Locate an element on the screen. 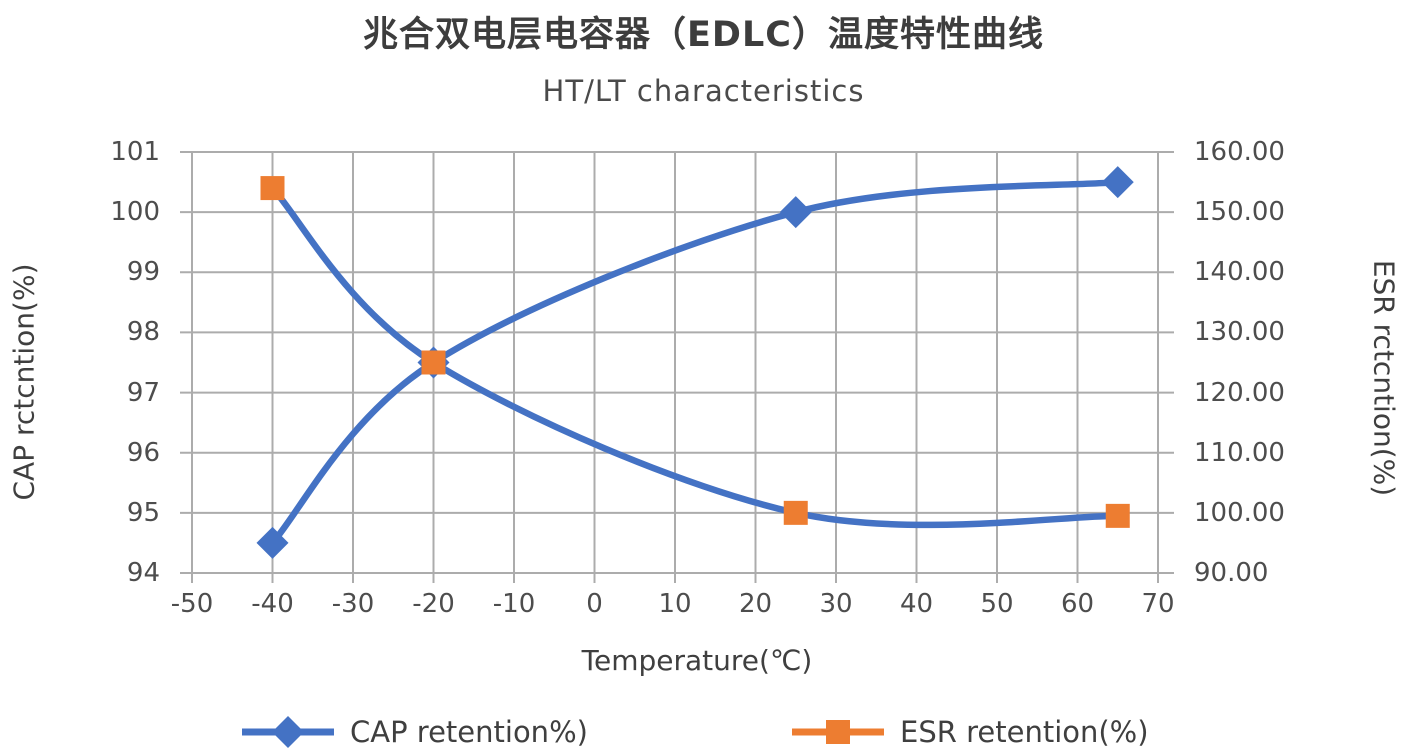  cap-series-swatch-icon is located at coordinates (288, 732).